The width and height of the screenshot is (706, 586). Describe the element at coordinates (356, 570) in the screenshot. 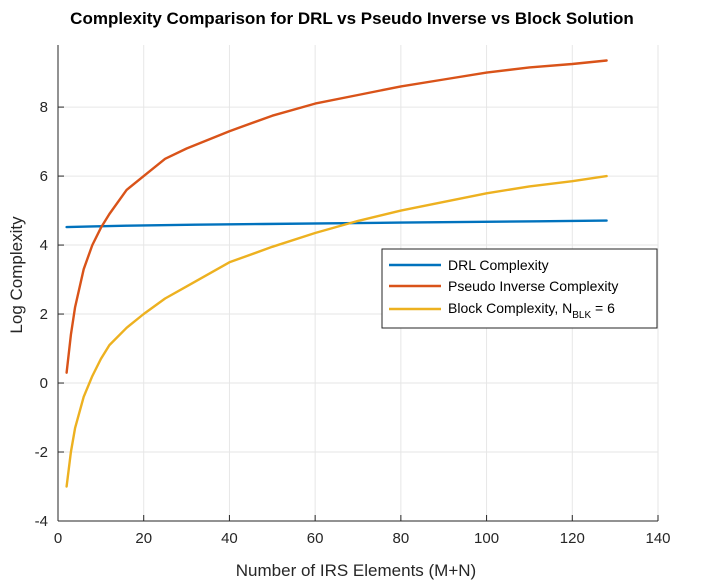

I see `x-axis-label: Number of IRS Elements (M+N)` at that location.